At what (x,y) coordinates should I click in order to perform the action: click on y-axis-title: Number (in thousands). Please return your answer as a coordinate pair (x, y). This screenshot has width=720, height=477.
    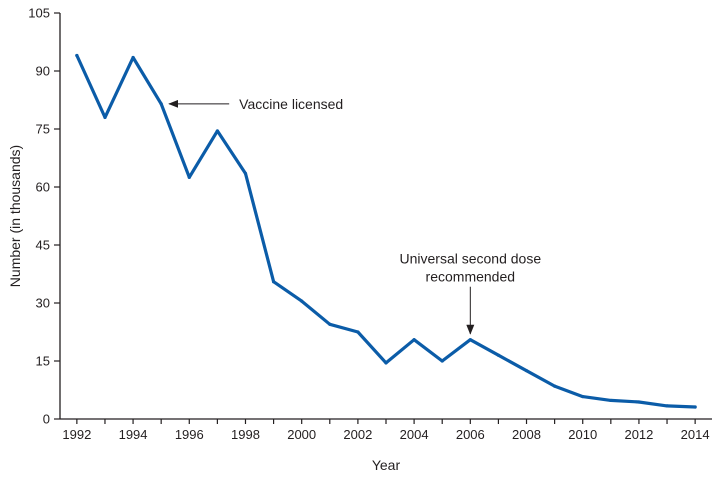
    Looking at the image, I should click on (15, 216).